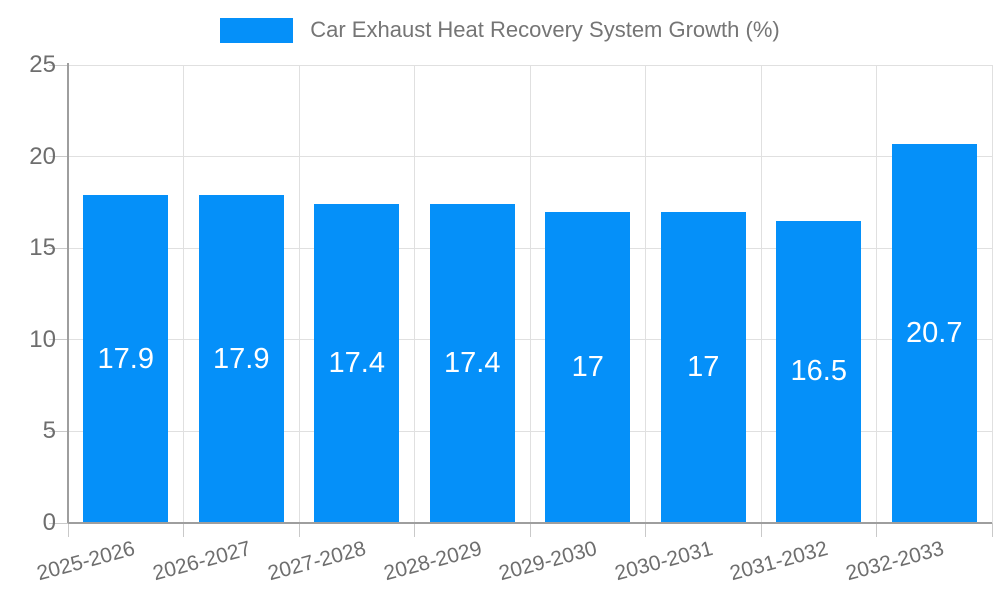  What do you see at coordinates (895, 561) in the screenshot?
I see `x-axis-label: 2032-2033` at bounding box center [895, 561].